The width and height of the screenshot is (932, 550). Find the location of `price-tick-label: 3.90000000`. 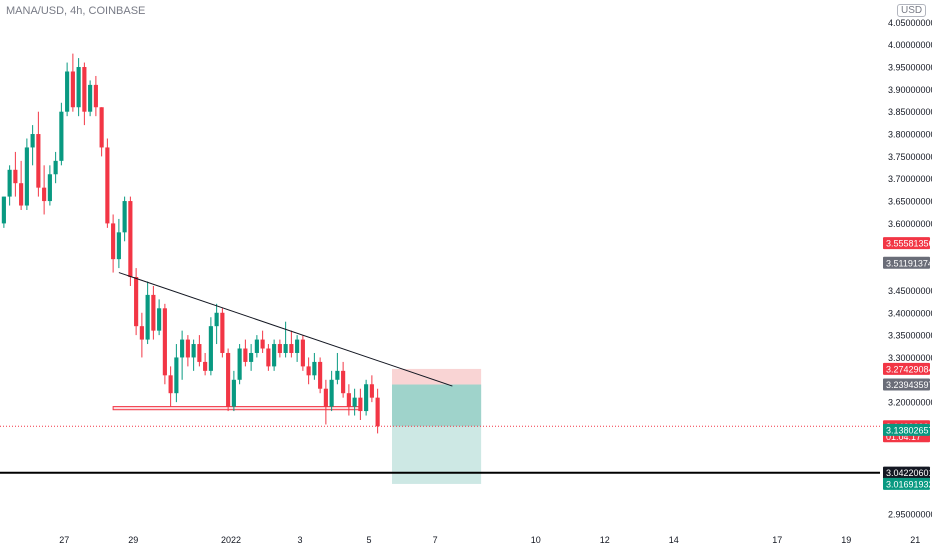

price-tick-label: 3.90000000 is located at coordinates (910, 90).